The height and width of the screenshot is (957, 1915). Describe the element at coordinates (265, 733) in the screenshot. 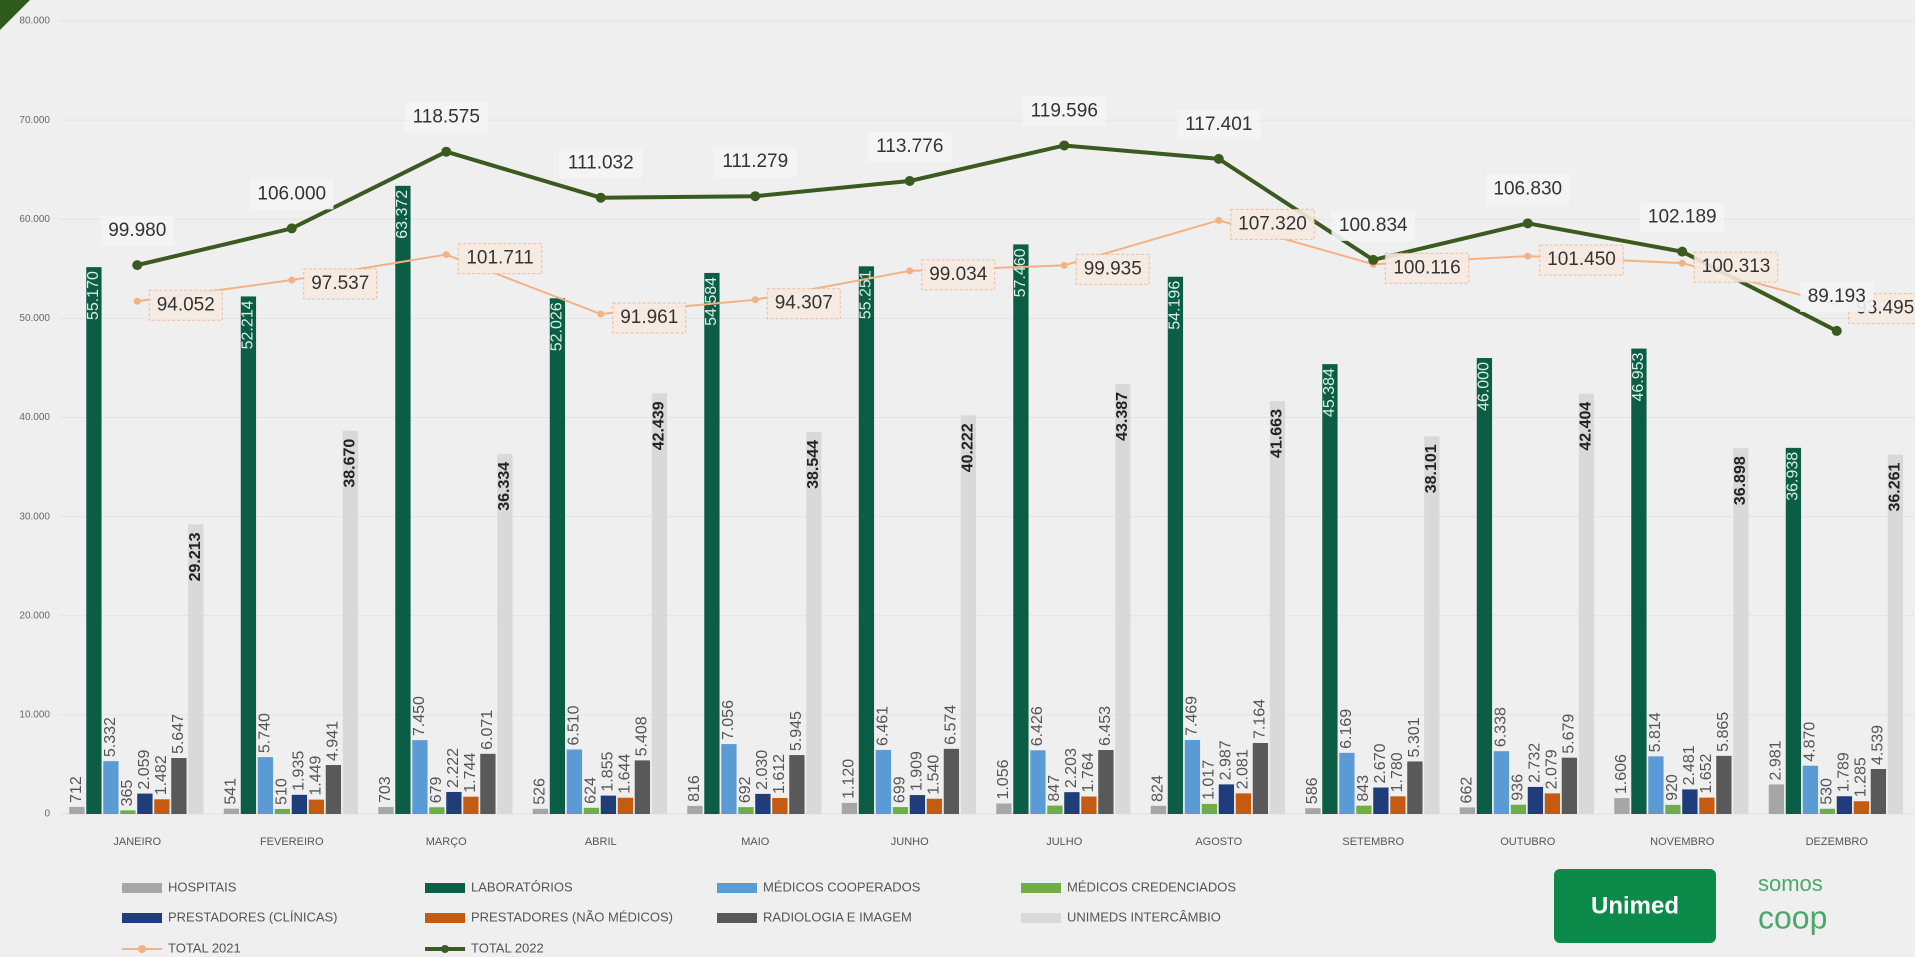

I see `data-label: 5.740` at that location.